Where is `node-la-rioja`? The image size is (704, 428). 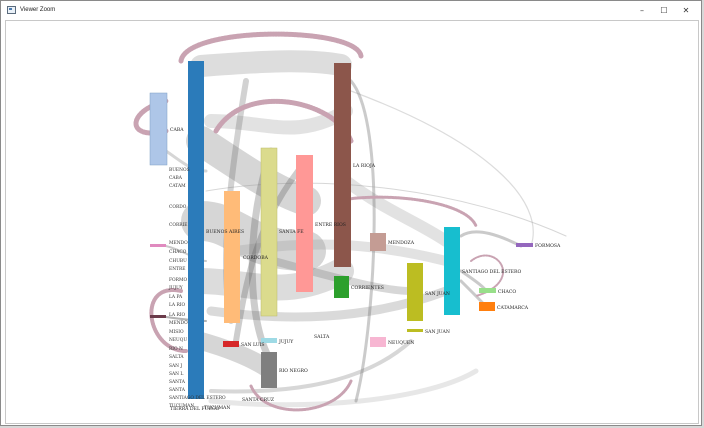
node-la-rioja is located at coordinates (342, 165).